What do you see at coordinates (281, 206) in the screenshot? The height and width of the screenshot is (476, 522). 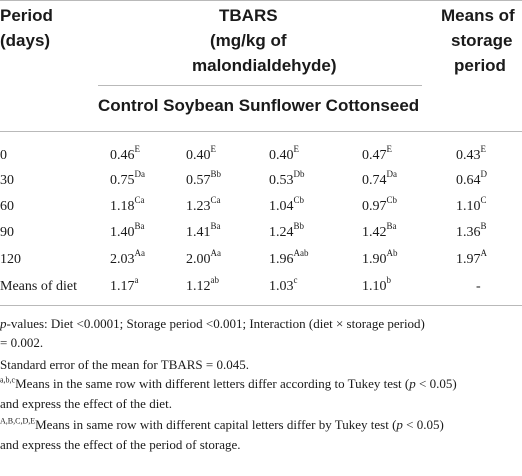 I see `cell-value: 1.04` at bounding box center [281, 206].